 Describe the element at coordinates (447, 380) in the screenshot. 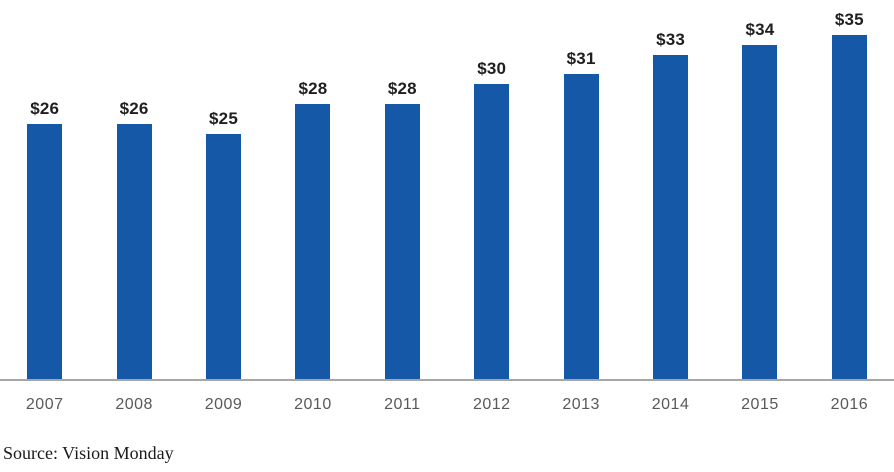

I see `x-axis-line` at that location.